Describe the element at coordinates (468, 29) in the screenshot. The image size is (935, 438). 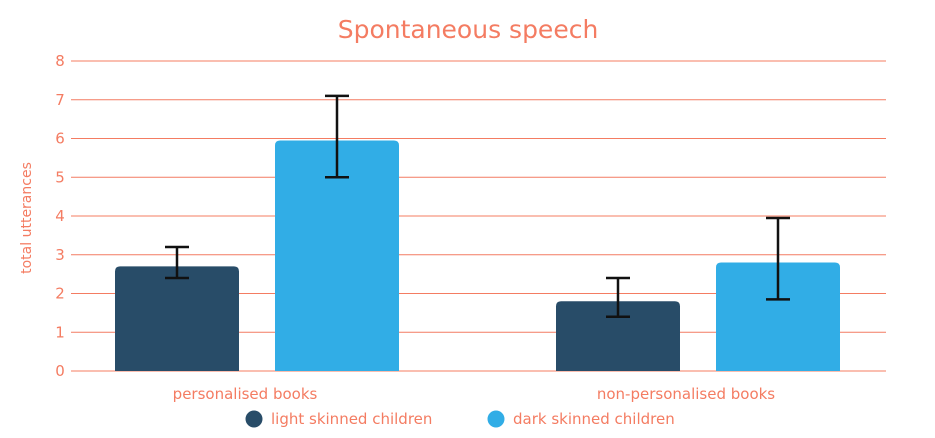
I see `chart-title: Spontaneous speech` at that location.